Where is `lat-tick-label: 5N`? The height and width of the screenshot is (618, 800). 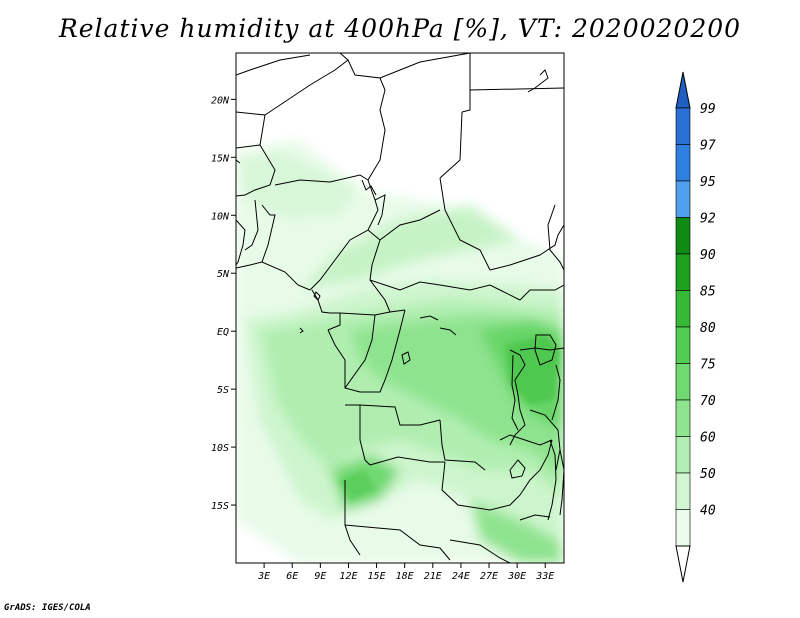
lat-tick-label: 5N is located at coordinates (223, 274).